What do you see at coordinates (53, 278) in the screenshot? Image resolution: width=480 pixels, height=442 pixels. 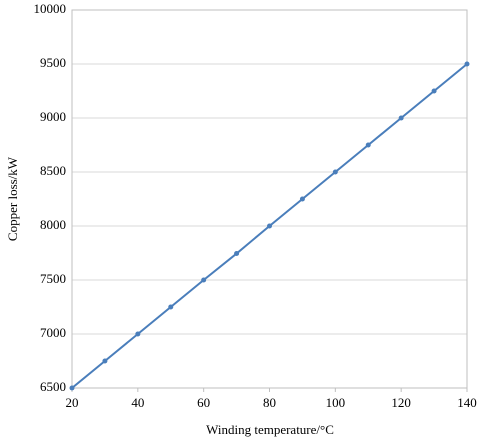 I see `y-tick-label: 7500` at bounding box center [53, 278].